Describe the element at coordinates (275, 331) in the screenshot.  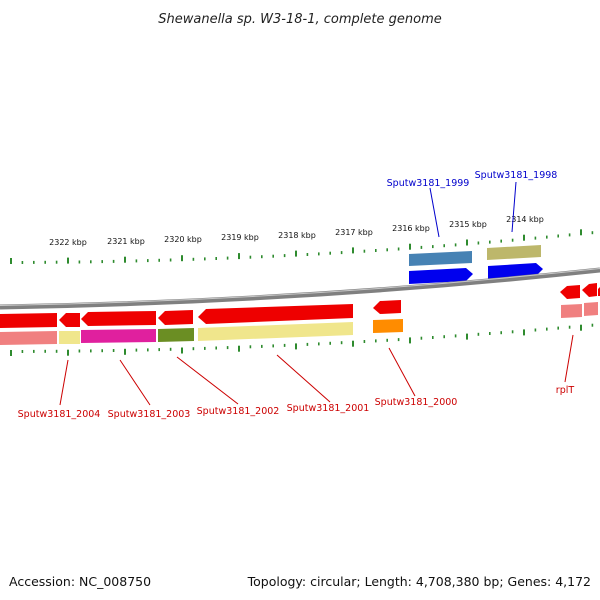
I see `cog-bar-sputw3181-2001` at that location.